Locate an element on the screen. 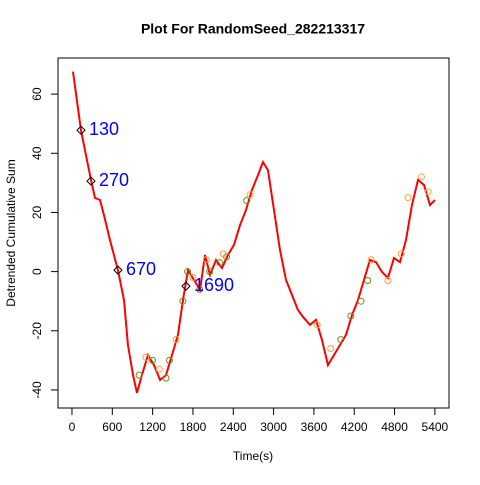 The image size is (480, 485). x-tick-label: 600 is located at coordinates (112, 427).